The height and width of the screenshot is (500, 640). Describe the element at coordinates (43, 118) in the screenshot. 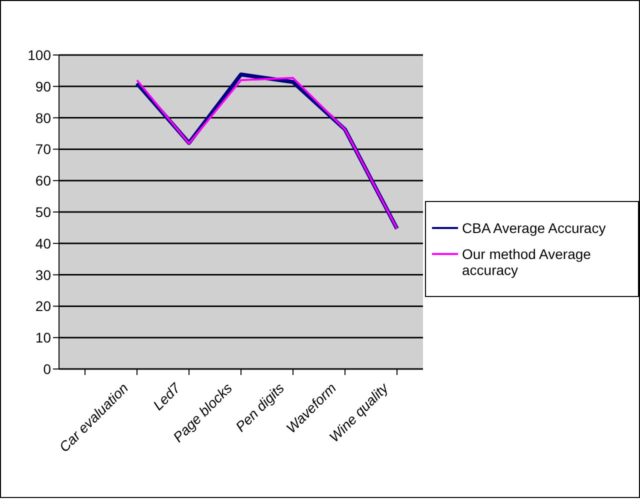

I see `y-tick-label: 80` at that location.